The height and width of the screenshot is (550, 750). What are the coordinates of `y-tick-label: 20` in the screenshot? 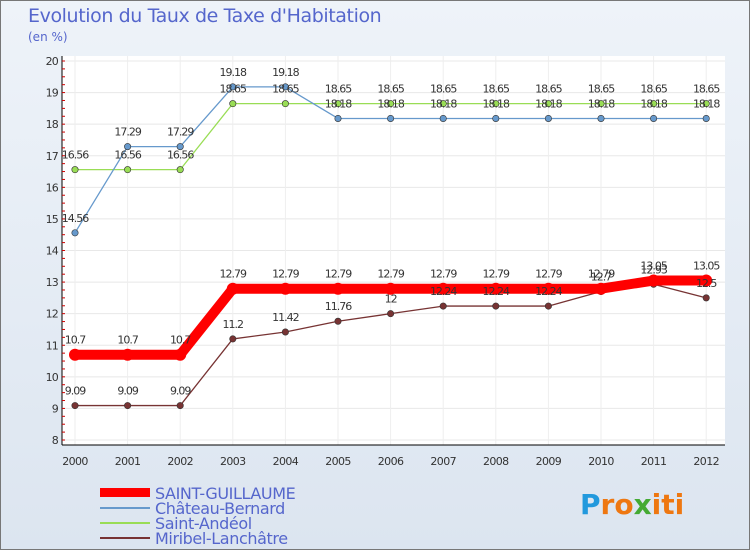 It's located at (52, 61).